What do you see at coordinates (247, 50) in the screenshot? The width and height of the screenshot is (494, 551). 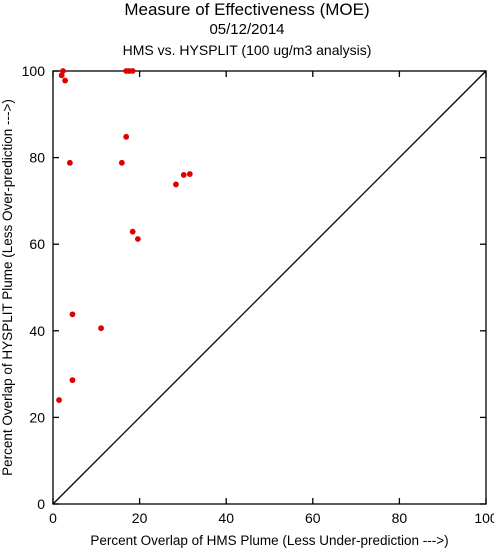 I see `chart-analysis-label: HMS vs. HYSPLIT (100 ug/m3 analysis)` at bounding box center [247, 50].